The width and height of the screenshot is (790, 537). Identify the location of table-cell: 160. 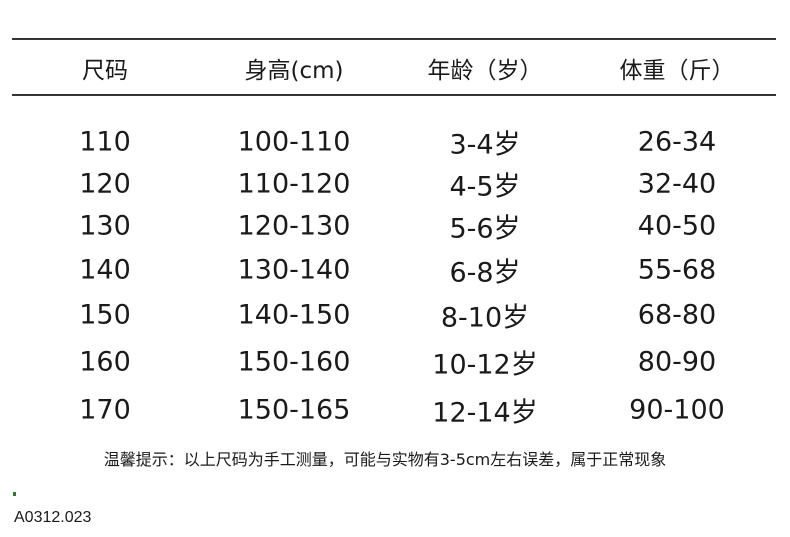
(105, 362).